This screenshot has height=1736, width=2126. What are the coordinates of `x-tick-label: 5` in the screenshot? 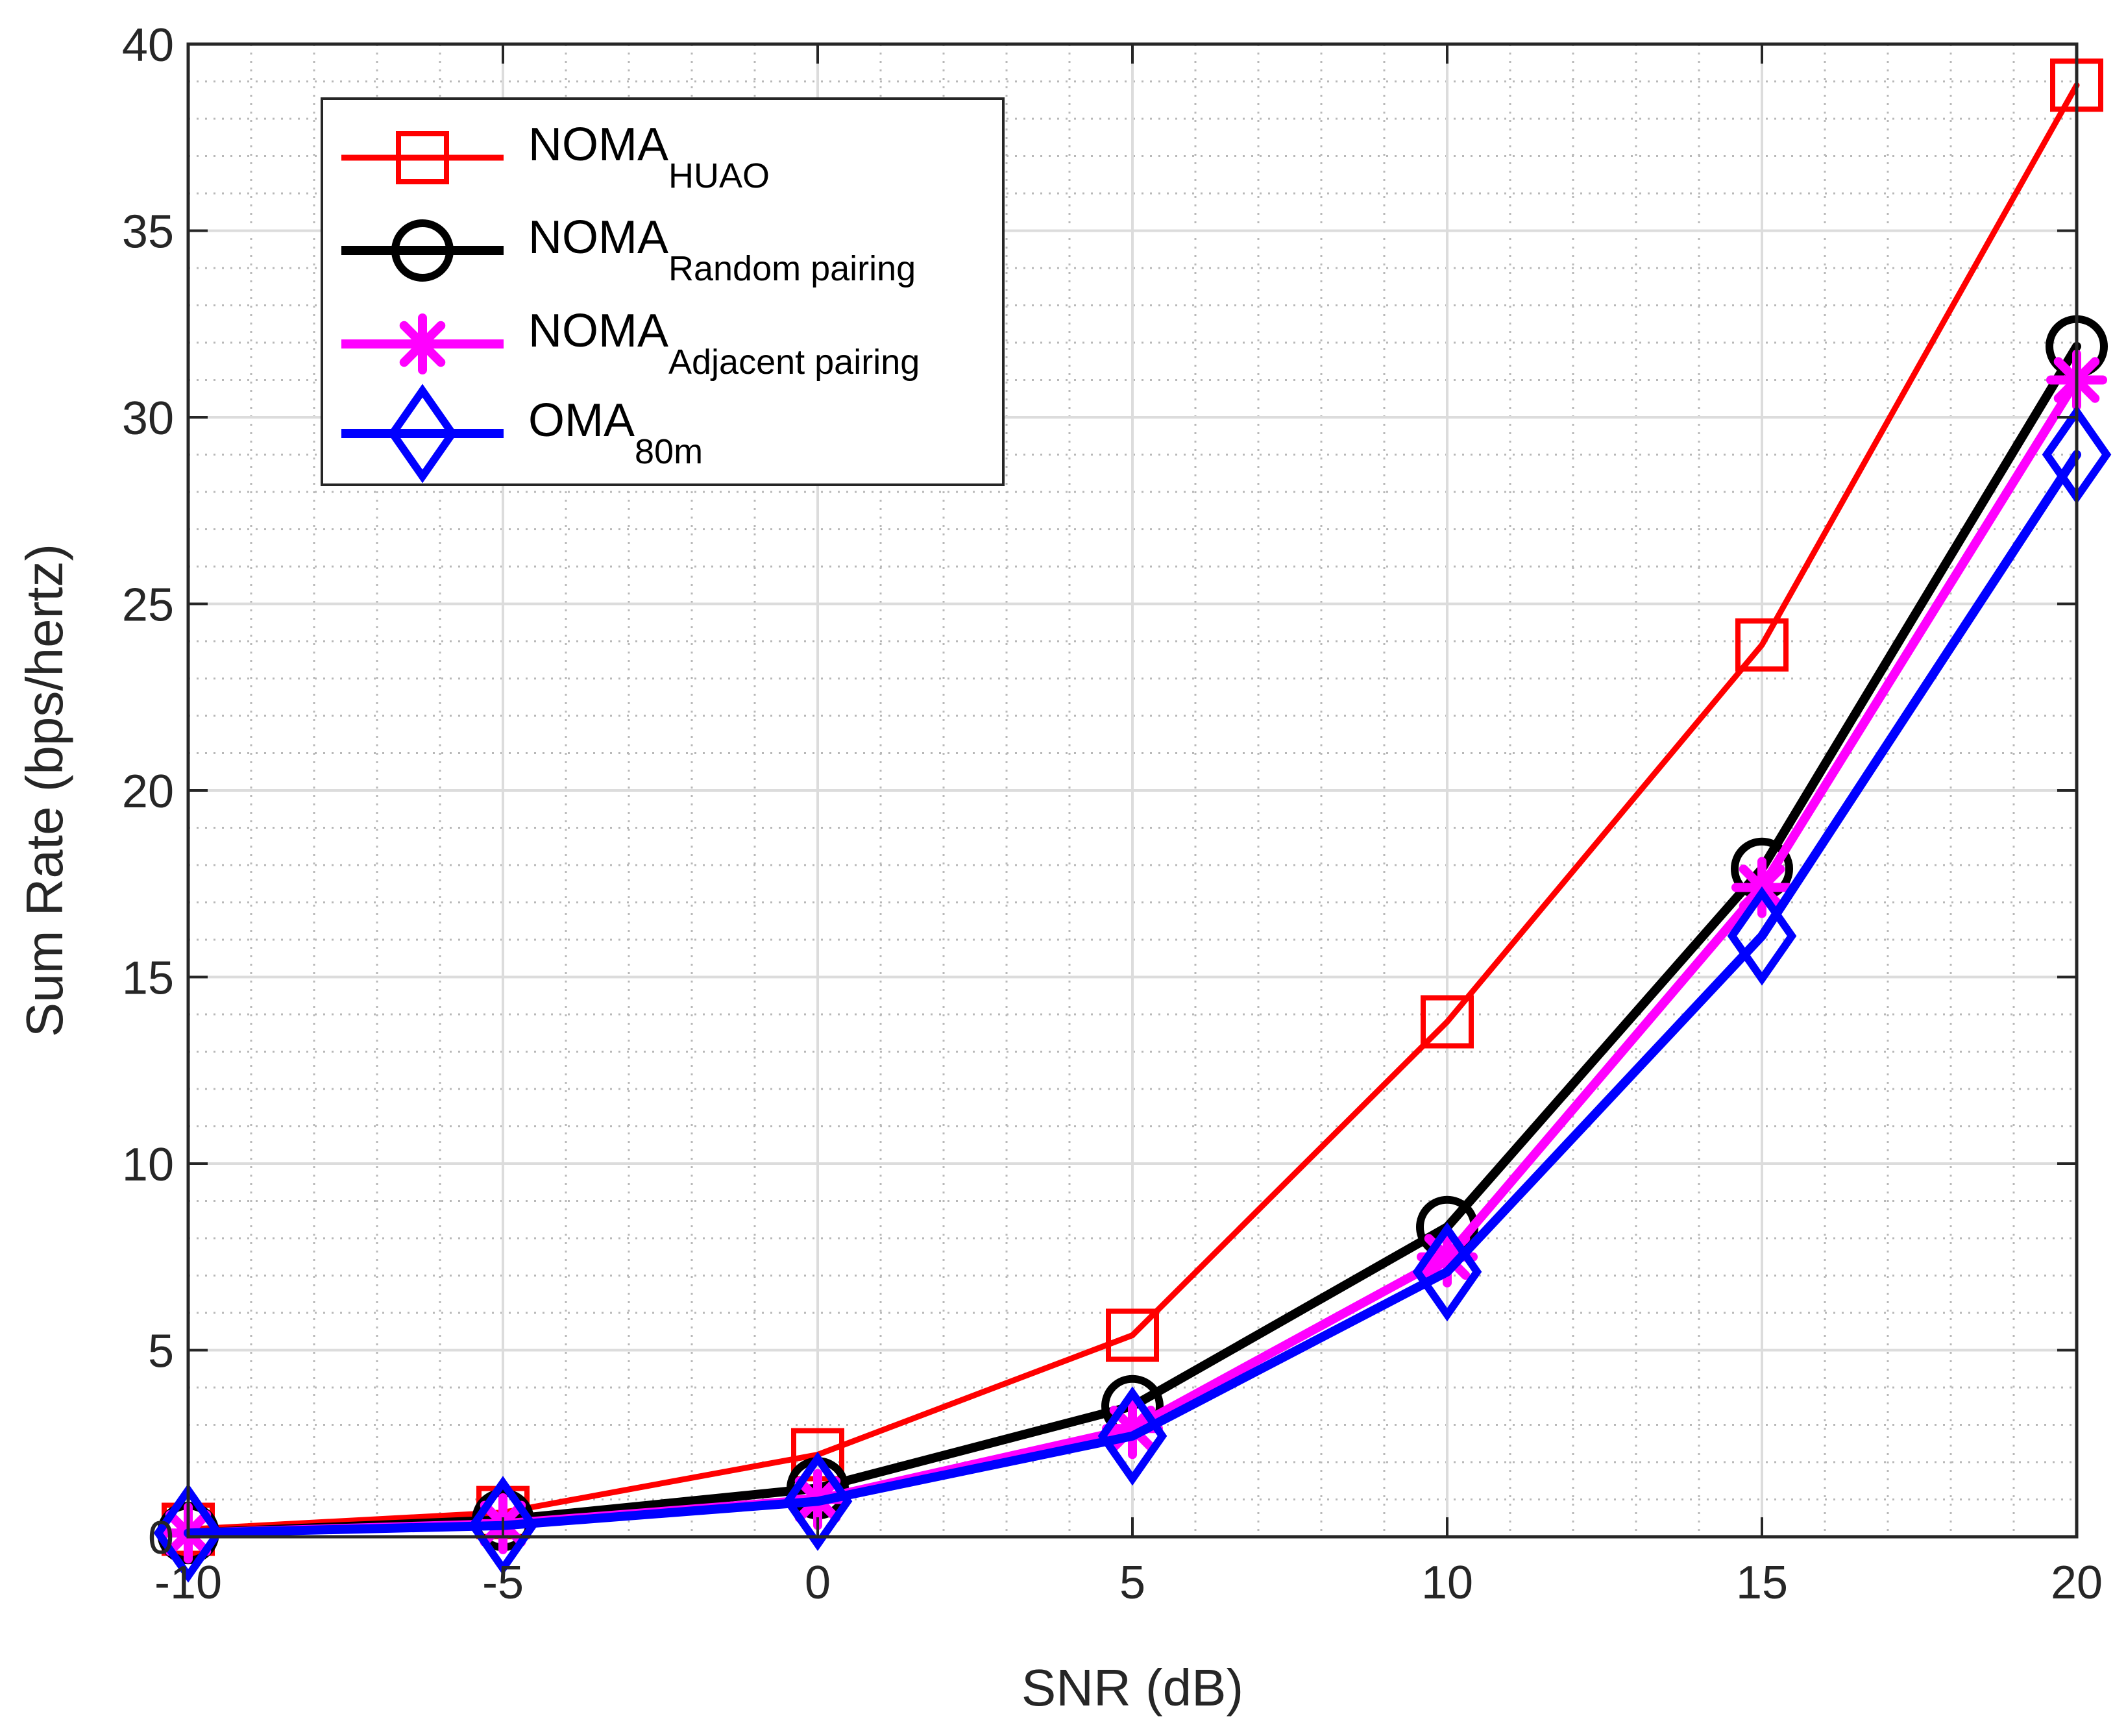 It's located at (1132, 1583).